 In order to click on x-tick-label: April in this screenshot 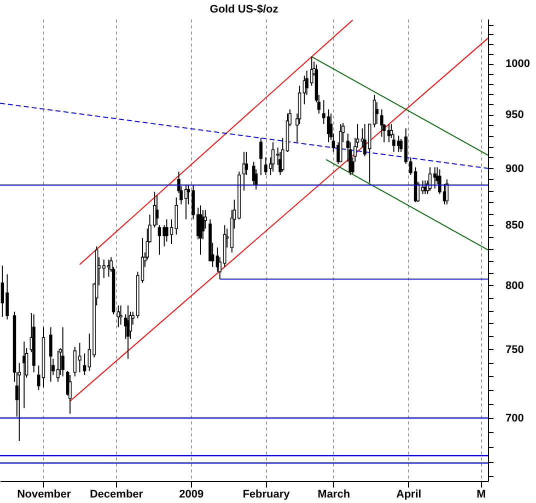, I will do `click(409, 494)`.